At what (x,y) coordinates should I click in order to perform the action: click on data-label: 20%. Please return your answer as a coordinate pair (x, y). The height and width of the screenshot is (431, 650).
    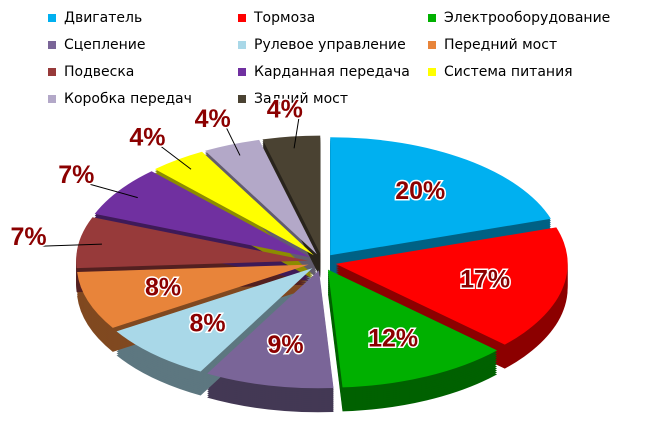
    Looking at the image, I should click on (420, 191).